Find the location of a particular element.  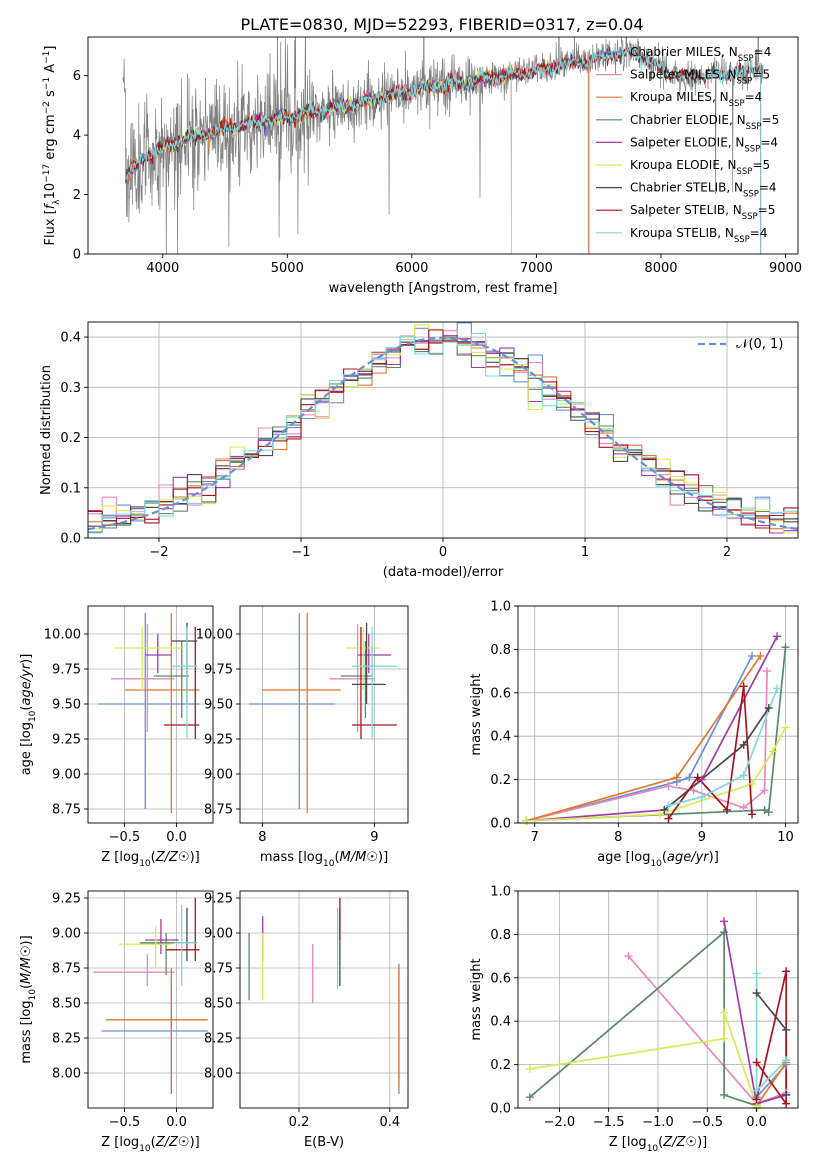

mass_vs_ebv-ytick-label: 9.25 is located at coordinates (218, 899).